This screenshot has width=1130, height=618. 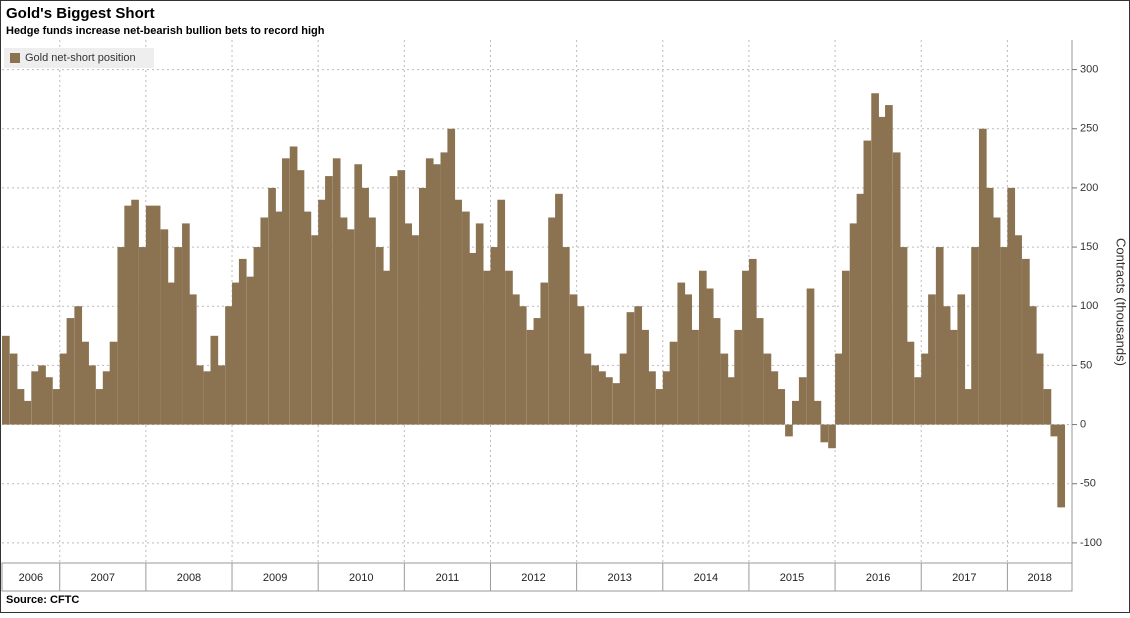 What do you see at coordinates (1089, 188) in the screenshot?
I see `y-tick-label: 200` at bounding box center [1089, 188].